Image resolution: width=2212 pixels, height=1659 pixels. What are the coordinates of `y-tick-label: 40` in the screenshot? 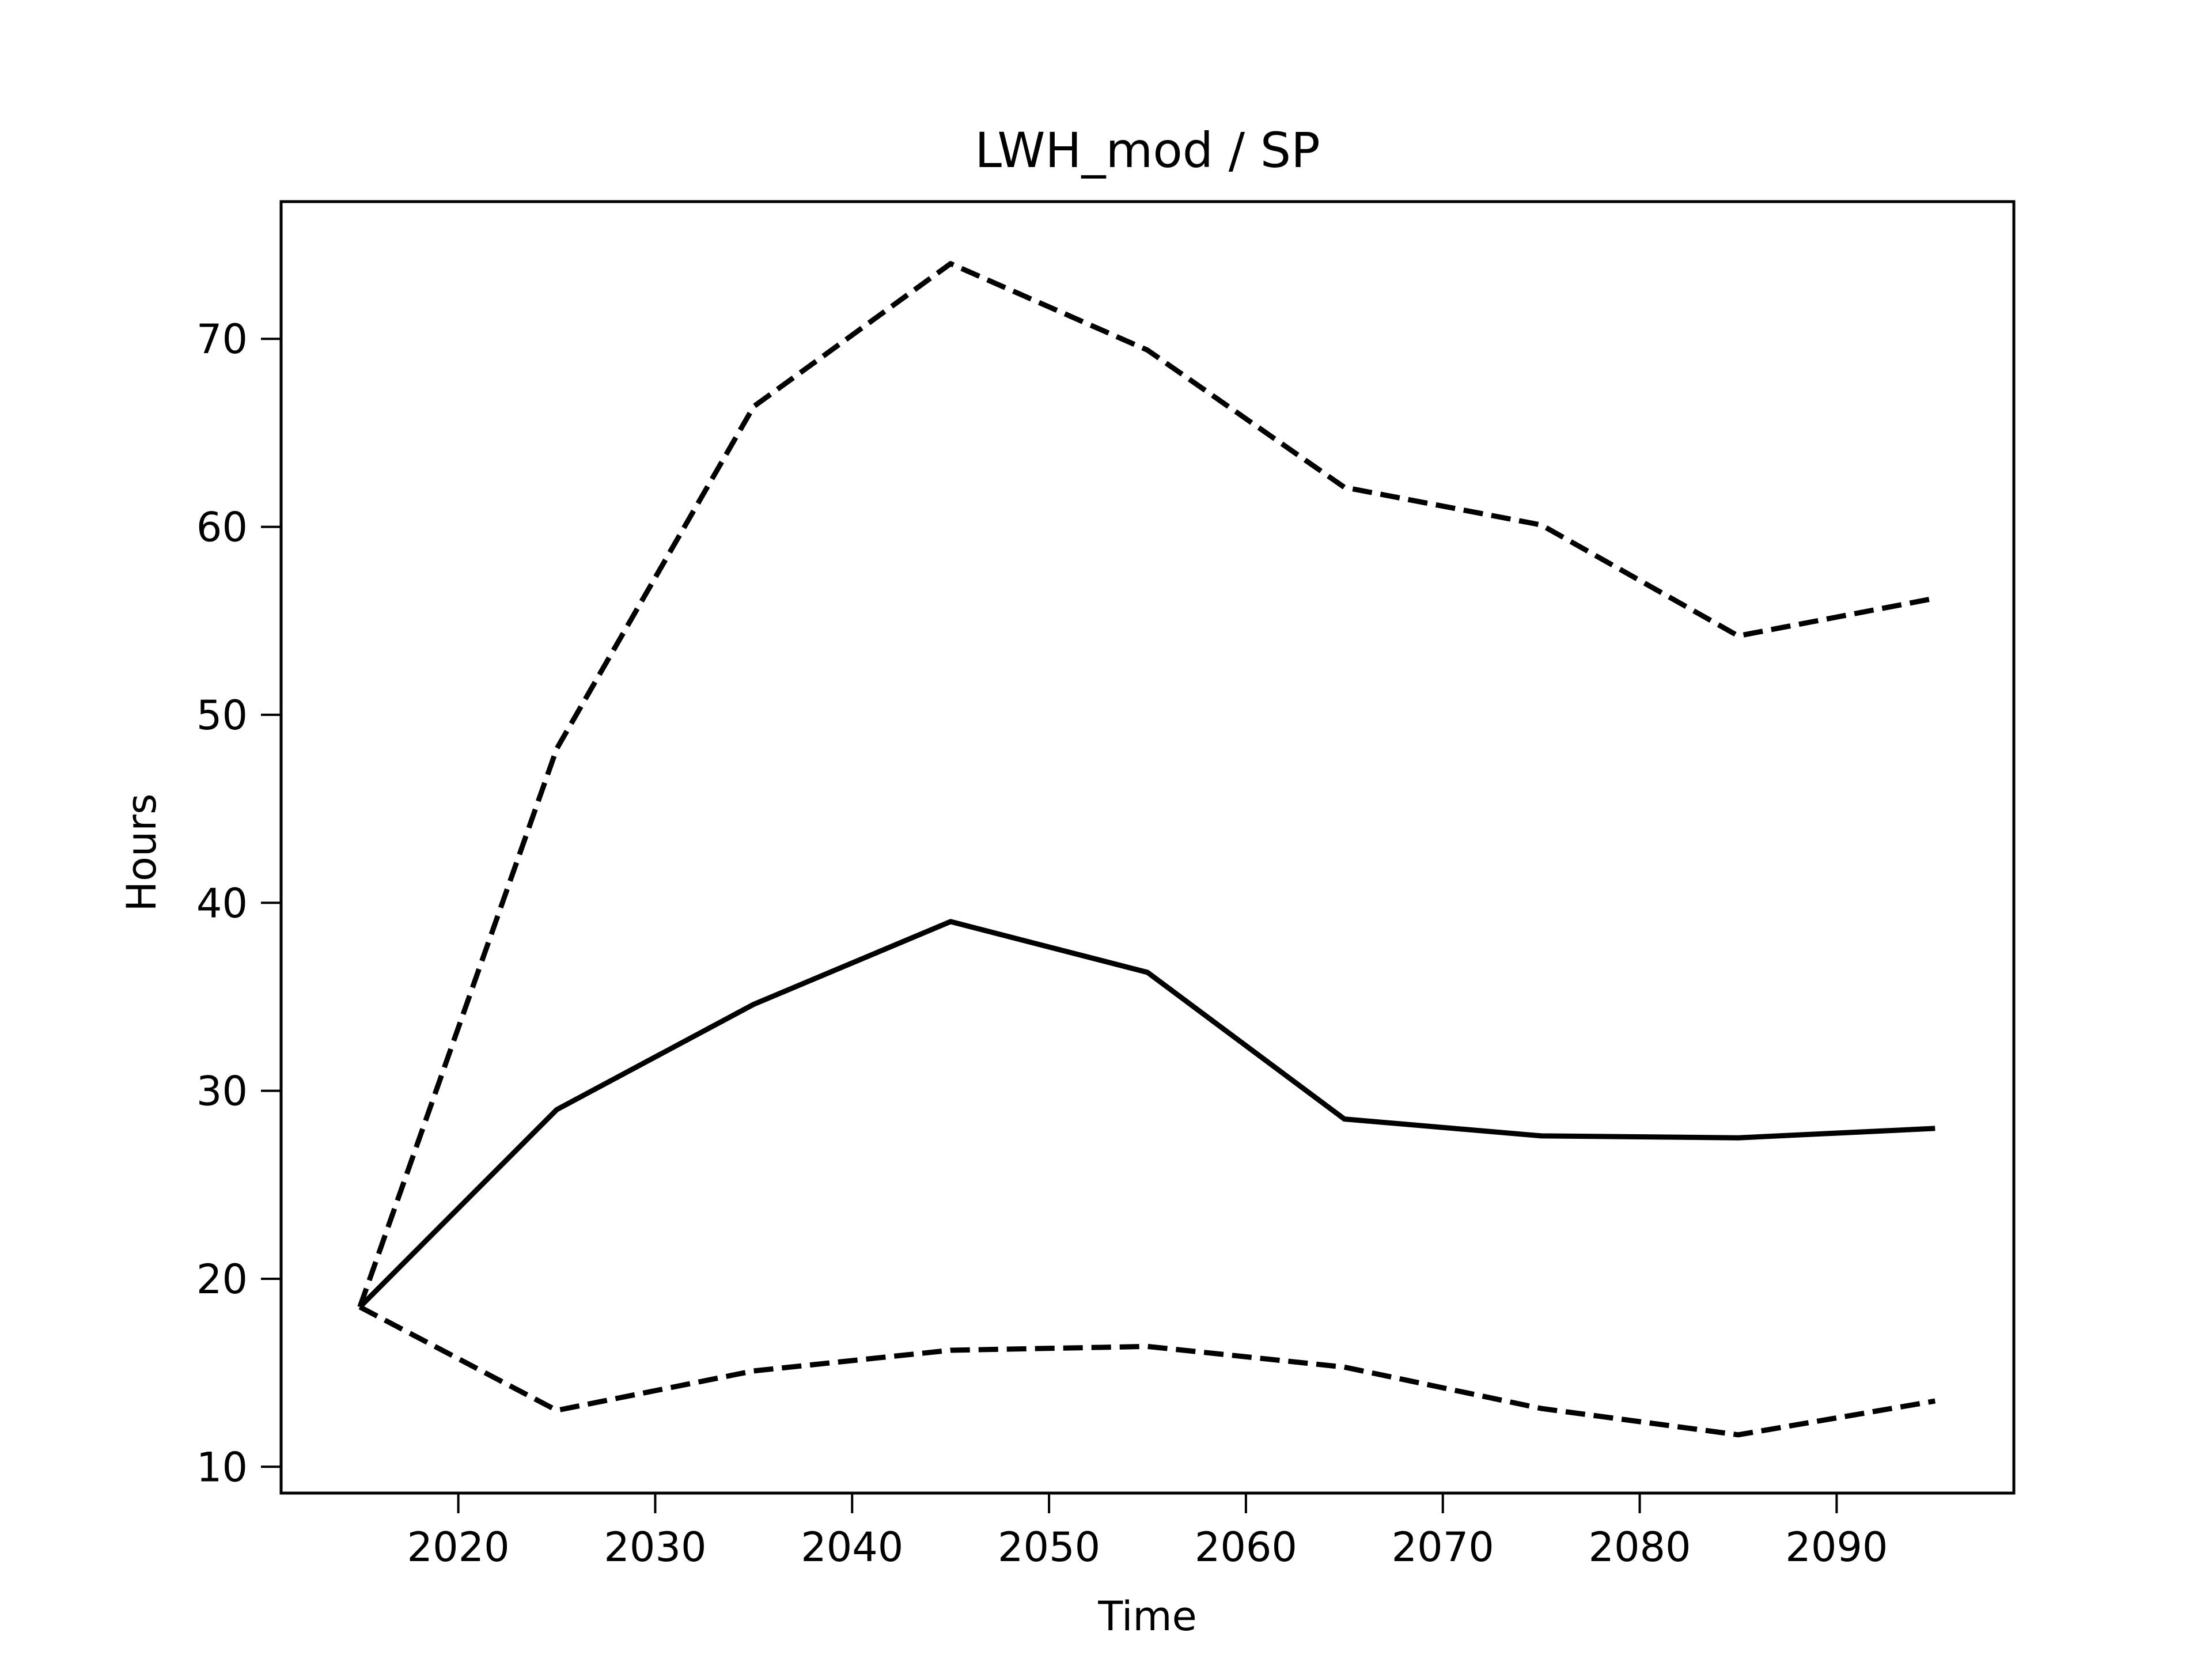 It's located at (222, 903).